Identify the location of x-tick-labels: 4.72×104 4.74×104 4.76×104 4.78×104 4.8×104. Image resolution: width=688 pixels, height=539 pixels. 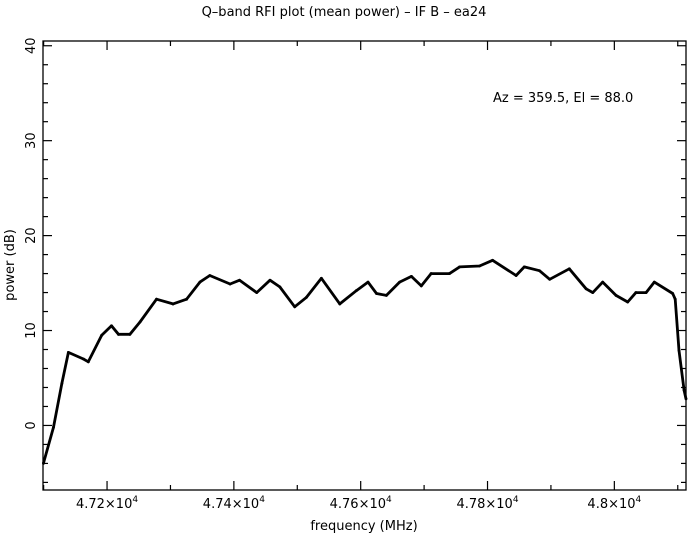
(359, 503).